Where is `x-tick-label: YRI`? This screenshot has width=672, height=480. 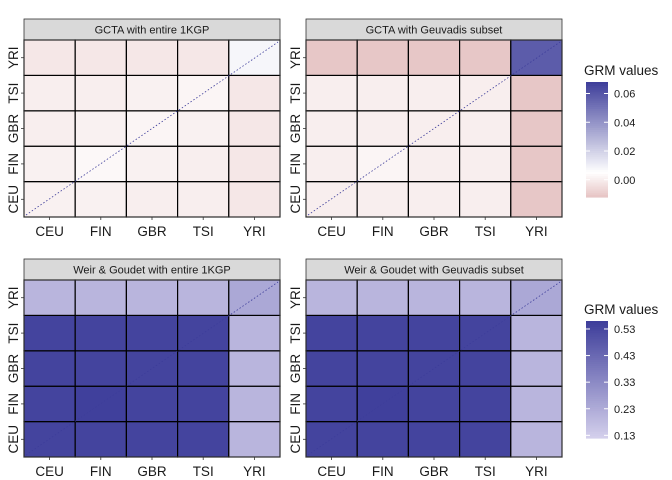
x-tick-label: YRI is located at coordinates (254, 231).